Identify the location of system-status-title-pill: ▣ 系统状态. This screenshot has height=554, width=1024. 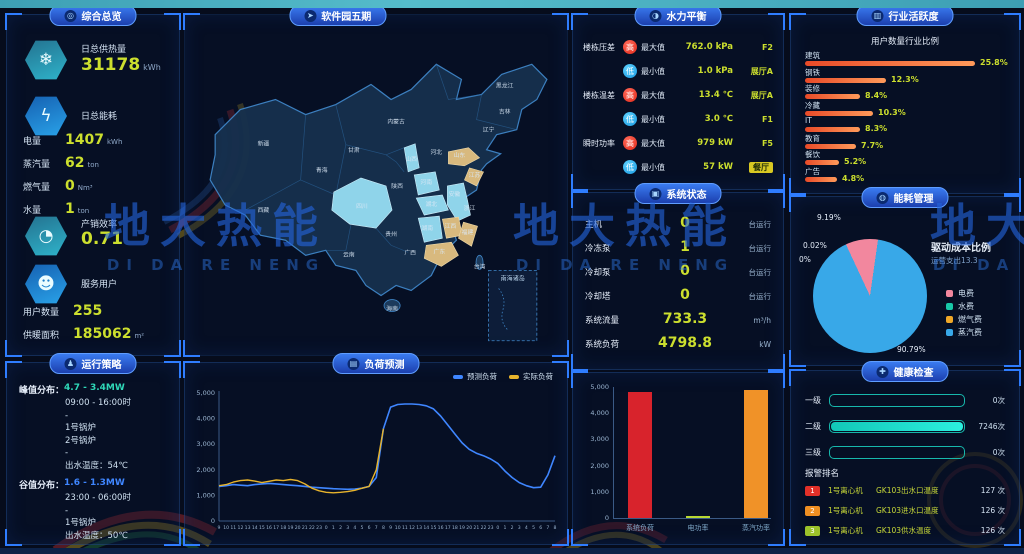
(678, 193).